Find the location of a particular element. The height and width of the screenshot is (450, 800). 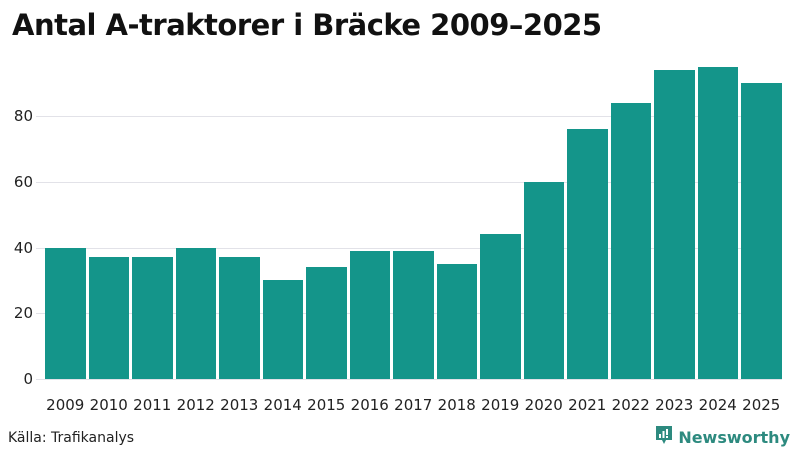

x-tick-label: 2017 is located at coordinates (413, 405).